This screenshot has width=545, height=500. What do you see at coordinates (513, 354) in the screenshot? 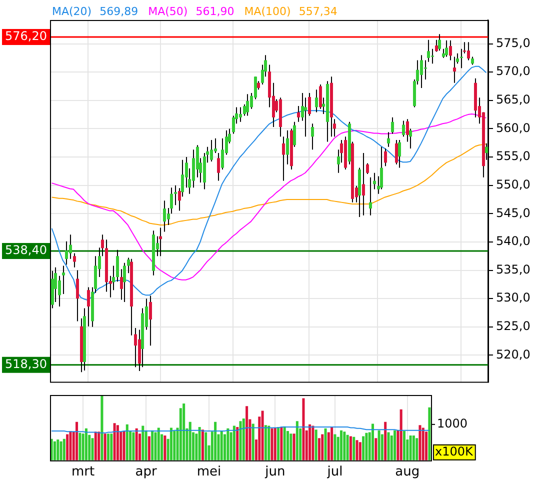
I see `y-tick-label: 520,0` at bounding box center [513, 354].